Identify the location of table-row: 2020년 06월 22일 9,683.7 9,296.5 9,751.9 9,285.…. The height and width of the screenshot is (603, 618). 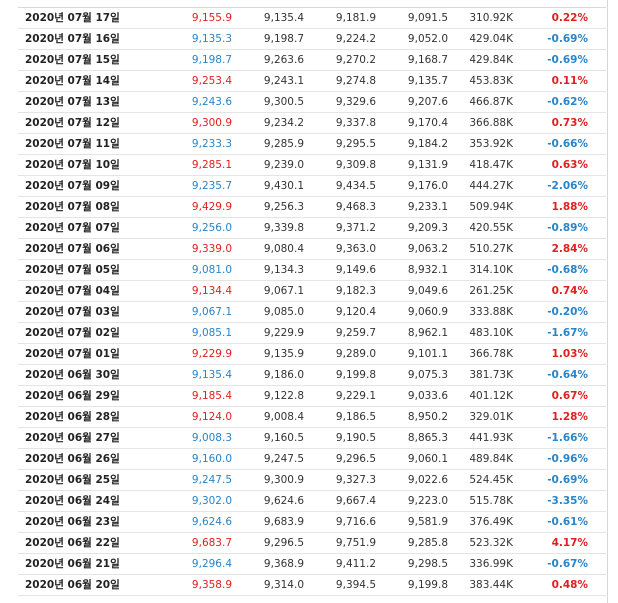
(312, 543).